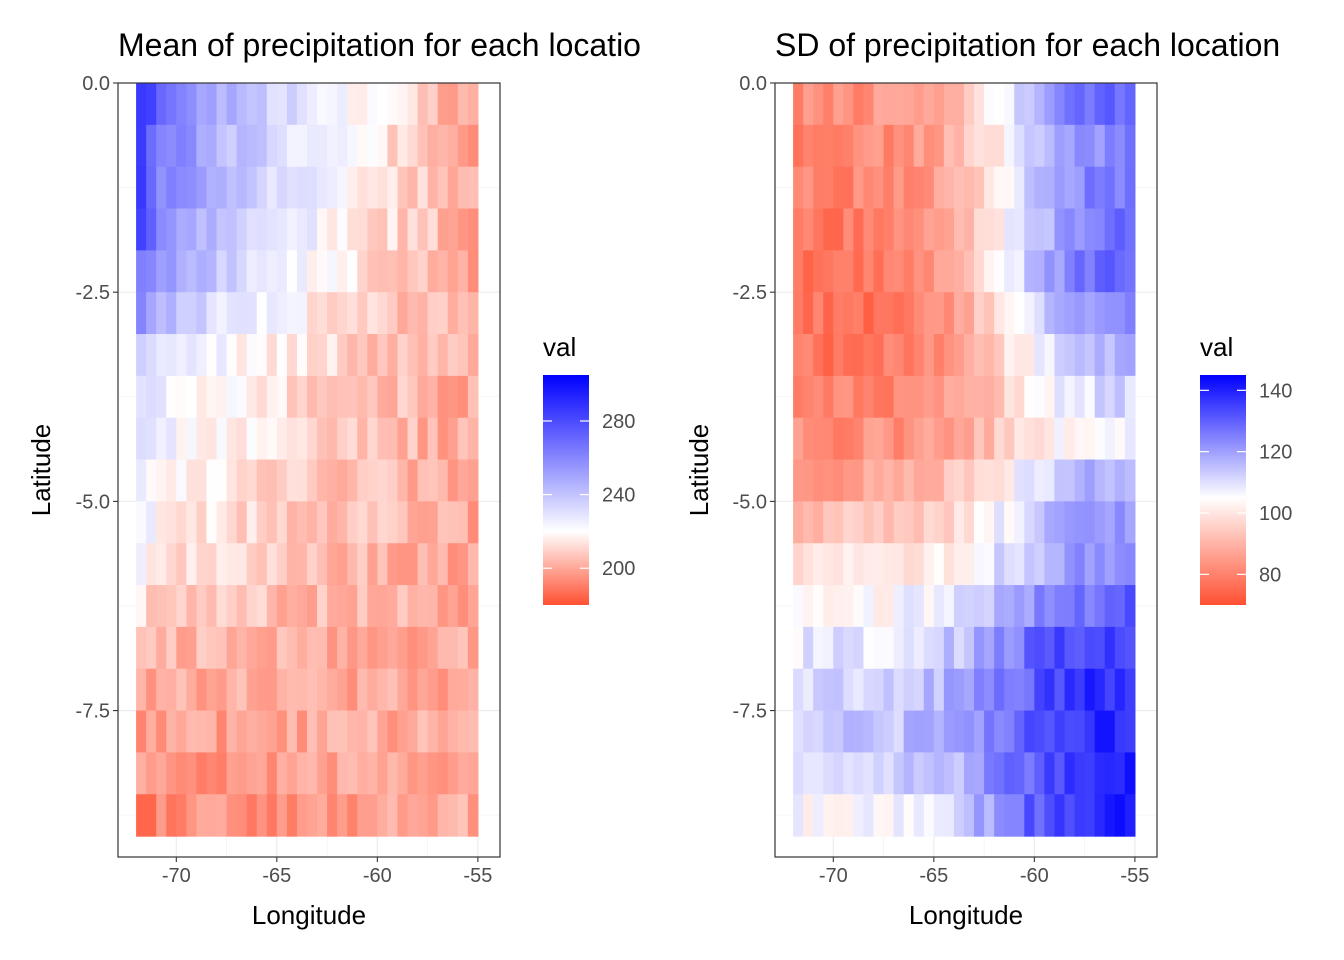 The height and width of the screenshot is (960, 1344). I want to click on y-tick-label: -7.5, so click(93, 712).